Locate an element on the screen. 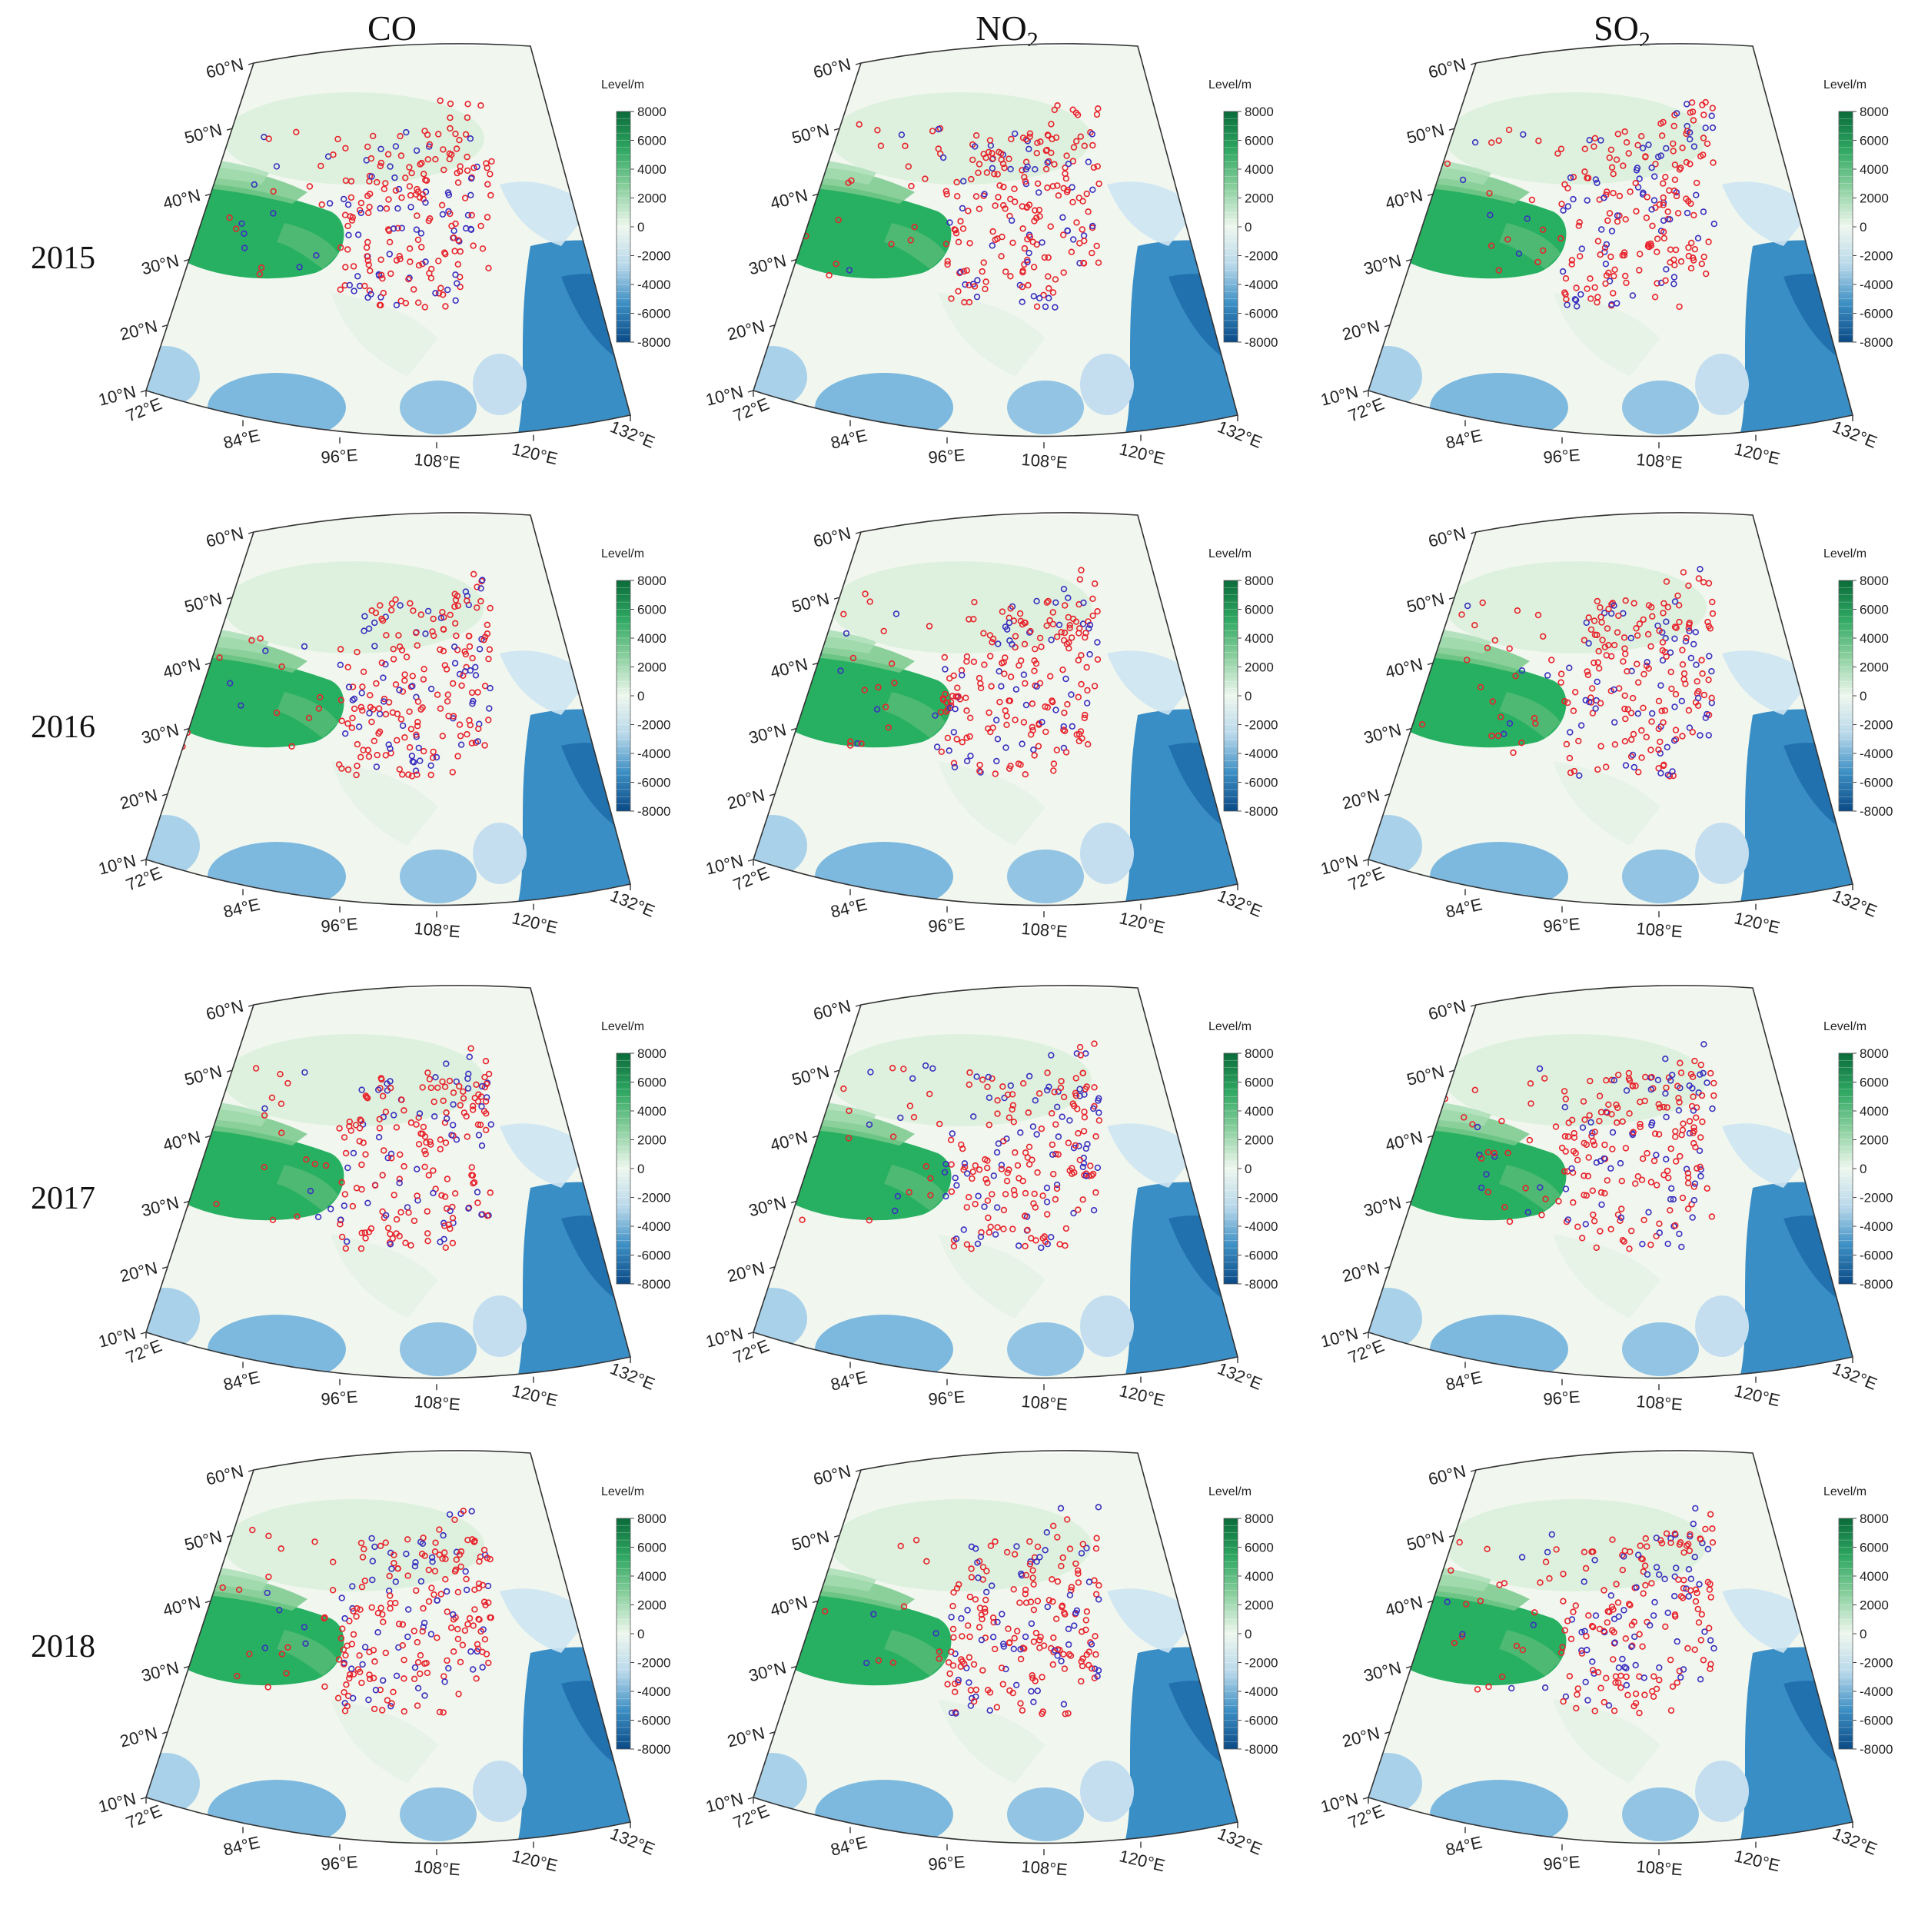  latitude-label: 50°N is located at coordinates (203, 603).